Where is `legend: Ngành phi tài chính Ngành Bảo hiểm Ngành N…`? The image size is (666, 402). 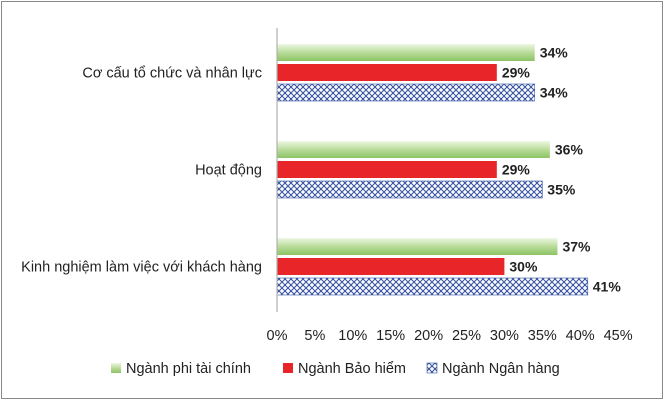 legend: Ngành phi tài chính Ngành Bảo hiểm Ngành N… is located at coordinates (335, 369).